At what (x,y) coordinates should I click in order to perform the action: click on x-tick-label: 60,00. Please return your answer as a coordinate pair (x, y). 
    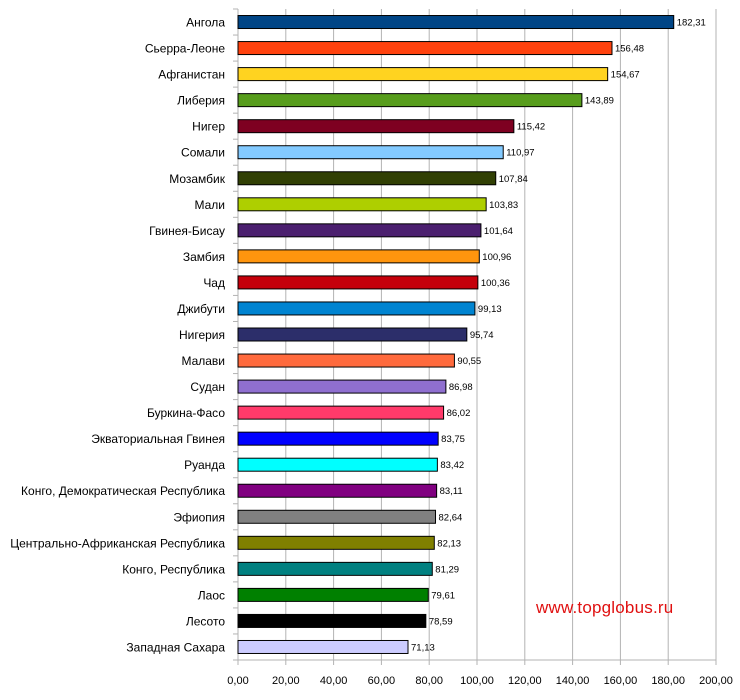
    Looking at the image, I should click on (382, 681).